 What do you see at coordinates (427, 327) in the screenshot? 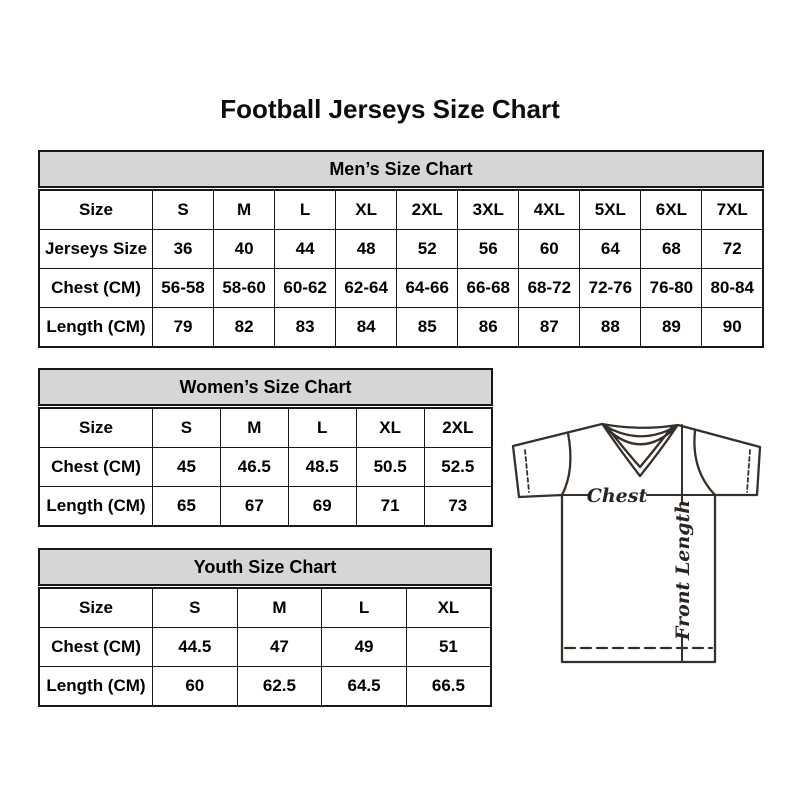
I see `value-cell: 85` at bounding box center [427, 327].